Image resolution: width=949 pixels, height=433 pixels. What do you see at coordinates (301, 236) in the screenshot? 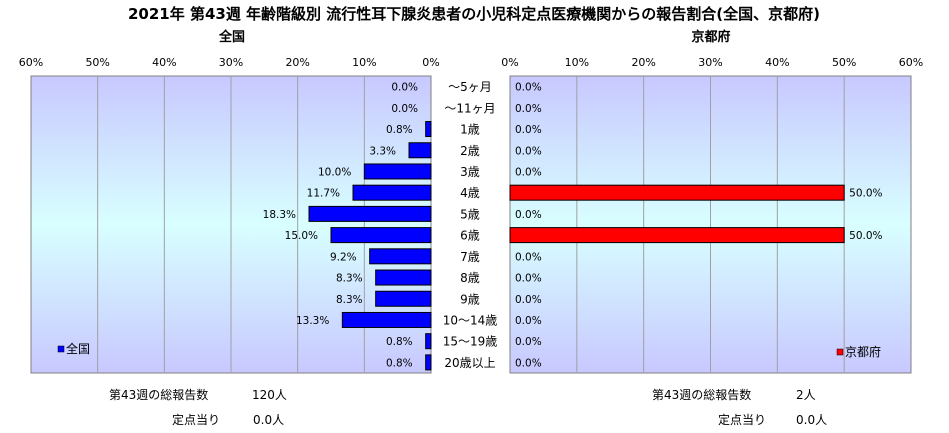
I see `bar-value-label: 15.0%` at bounding box center [301, 236].